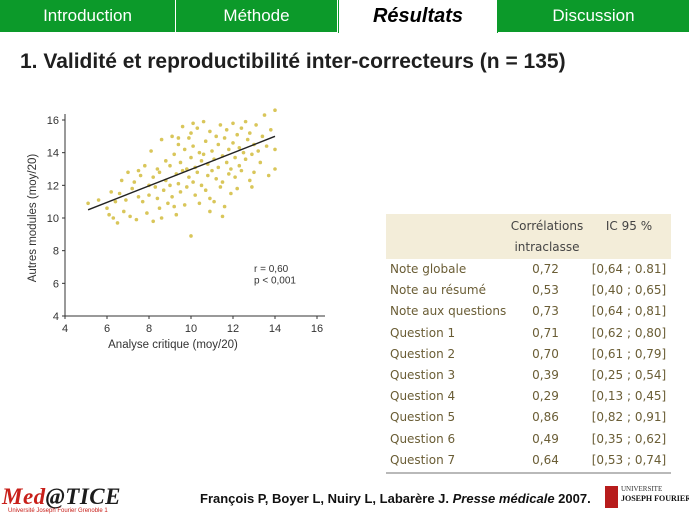 This screenshot has height=517, width=689. Describe the element at coordinates (33, 218) in the screenshot. I see `y-axis-label: Autres modules (moy/20)` at that location.